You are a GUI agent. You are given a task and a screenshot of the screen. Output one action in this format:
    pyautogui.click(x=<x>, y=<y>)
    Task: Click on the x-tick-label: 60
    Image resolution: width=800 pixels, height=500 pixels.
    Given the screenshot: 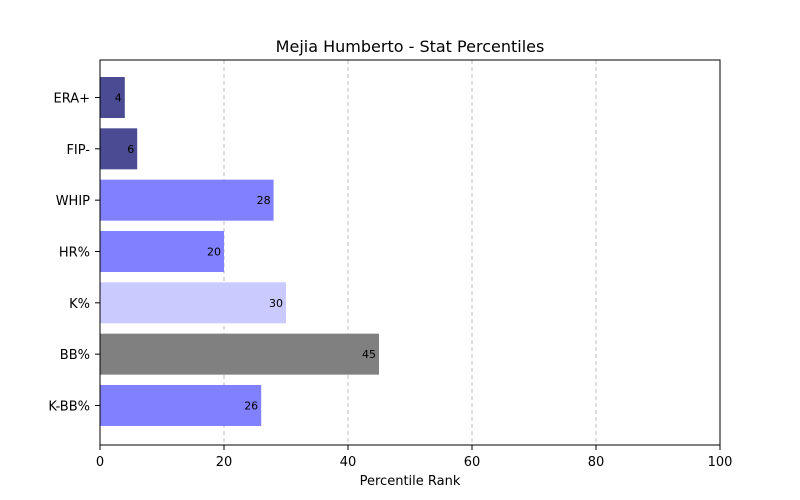 What is the action you would take?
    pyautogui.click(x=472, y=462)
    